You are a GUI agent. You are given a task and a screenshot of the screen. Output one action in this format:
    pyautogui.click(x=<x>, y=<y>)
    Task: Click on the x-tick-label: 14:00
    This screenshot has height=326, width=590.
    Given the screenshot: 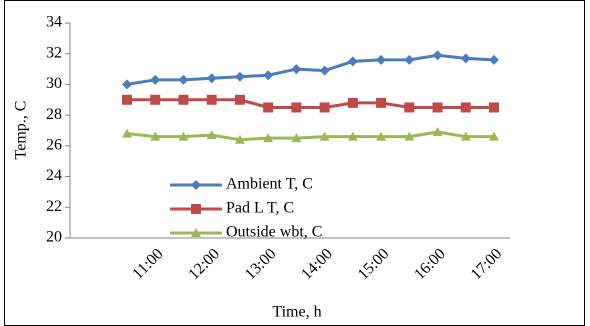 What is the action you would take?
    pyautogui.click(x=317, y=264)
    